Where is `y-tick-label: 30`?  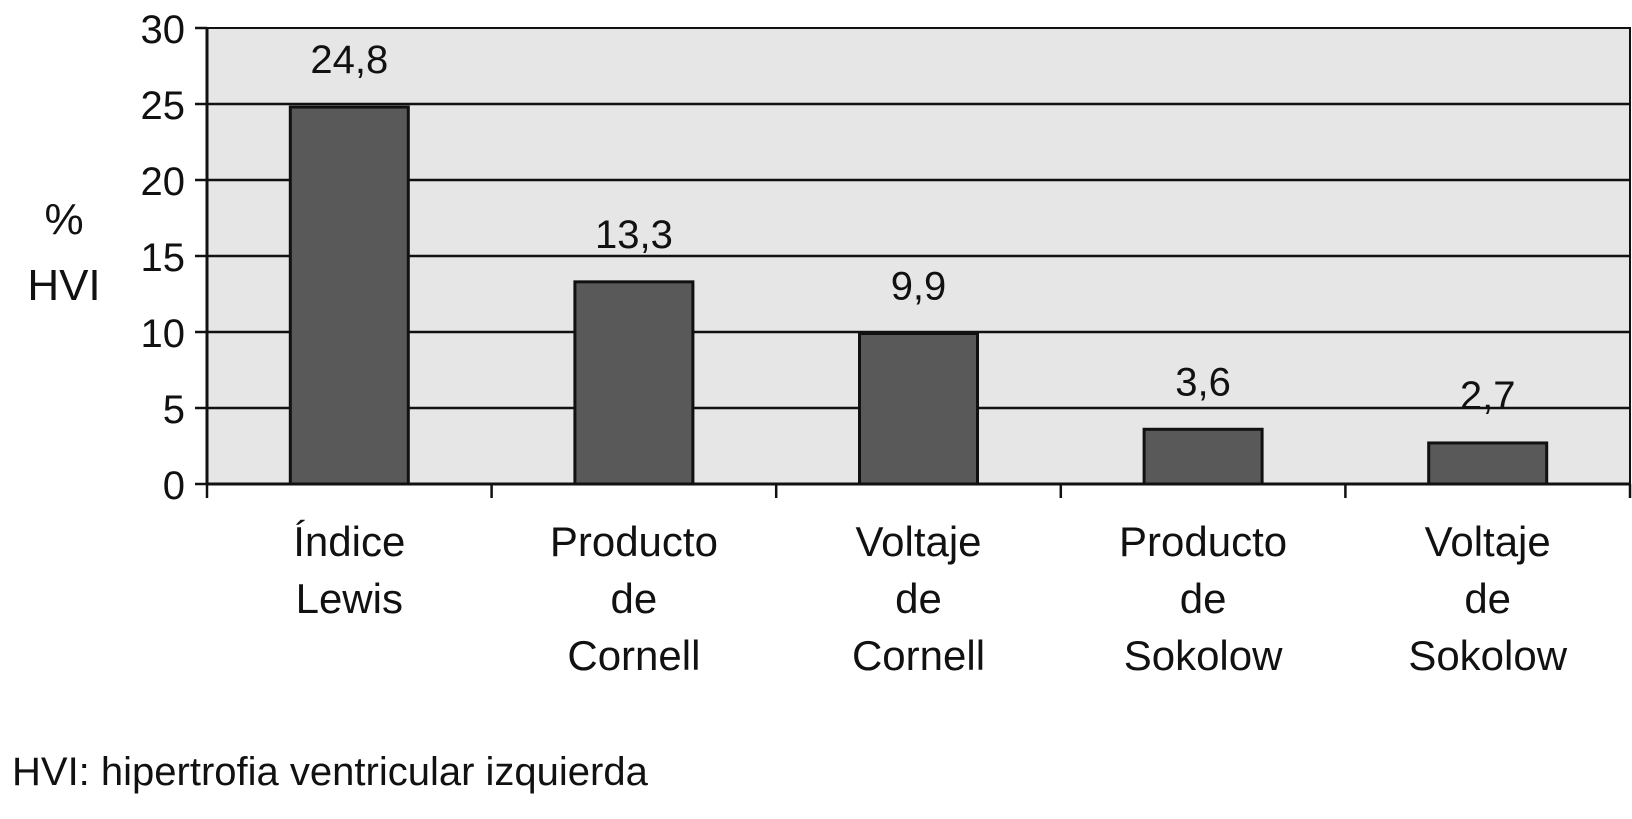 y-tick-label: 30 is located at coordinates (163, 30).